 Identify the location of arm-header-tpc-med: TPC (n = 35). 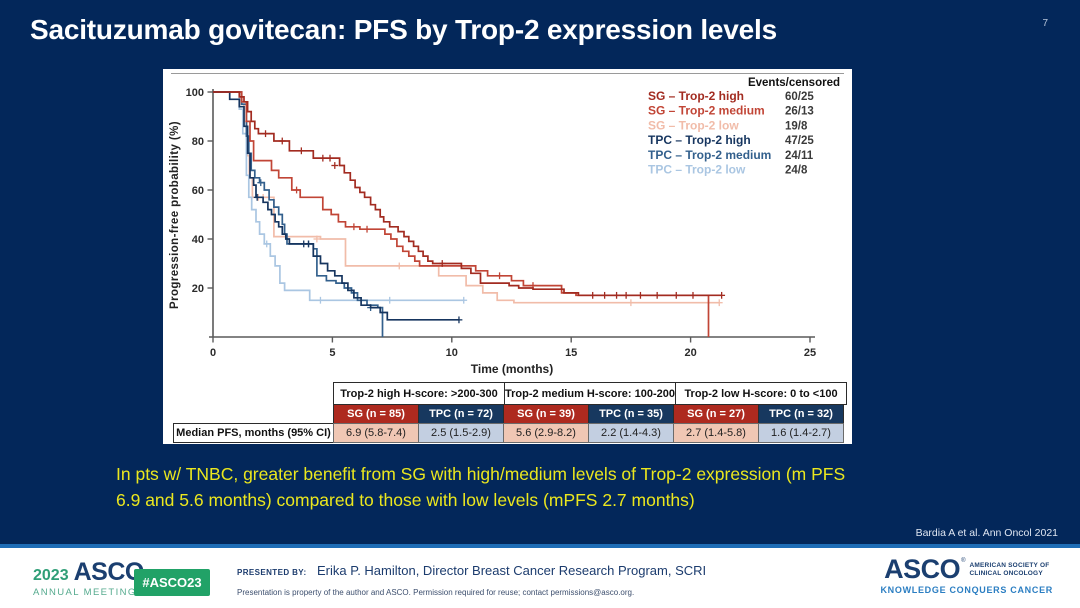
(631, 414).